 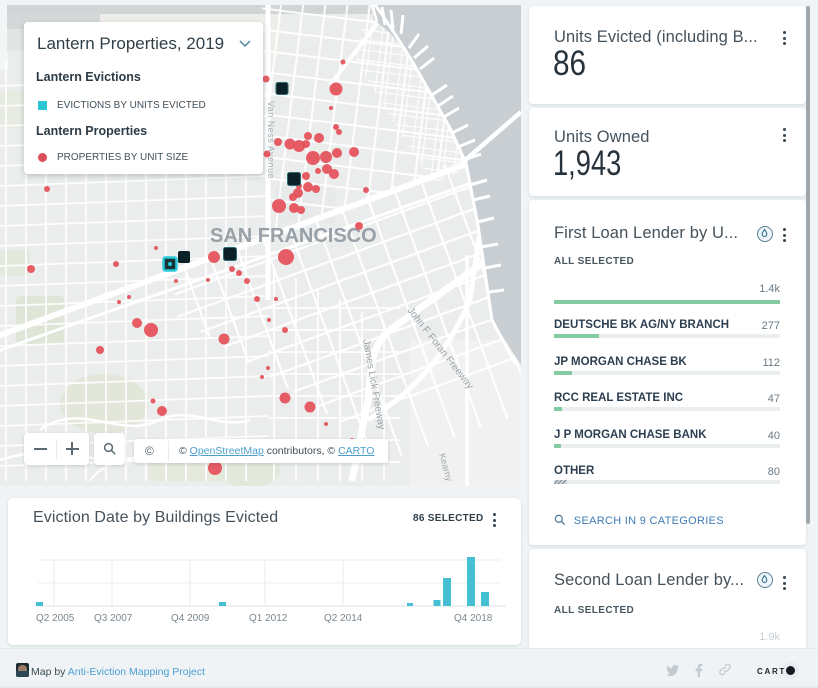 I want to click on svg-text: Q4 2018, so click(x=473, y=618).